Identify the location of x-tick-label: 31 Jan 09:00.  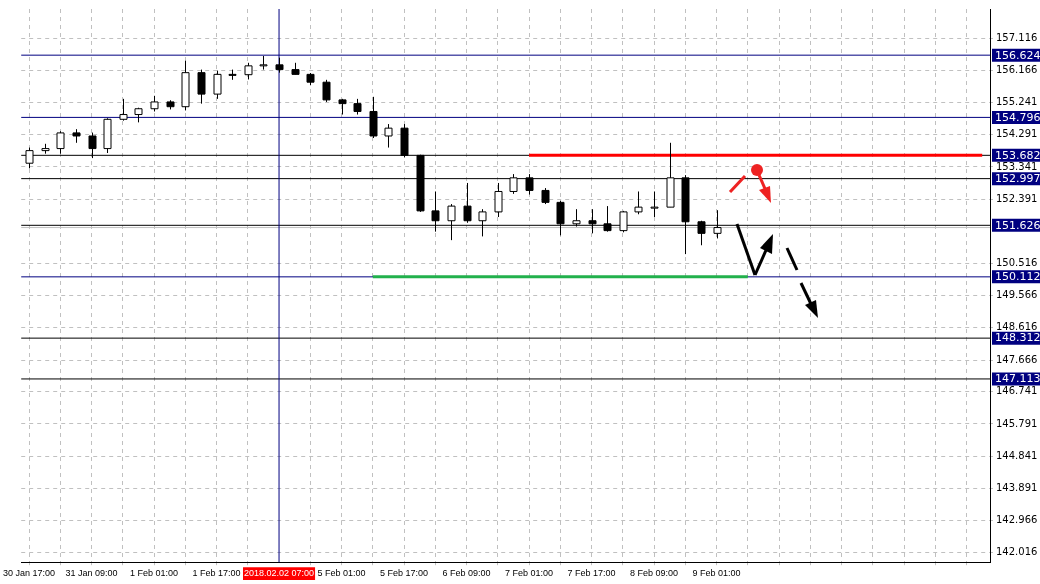
(91, 573).